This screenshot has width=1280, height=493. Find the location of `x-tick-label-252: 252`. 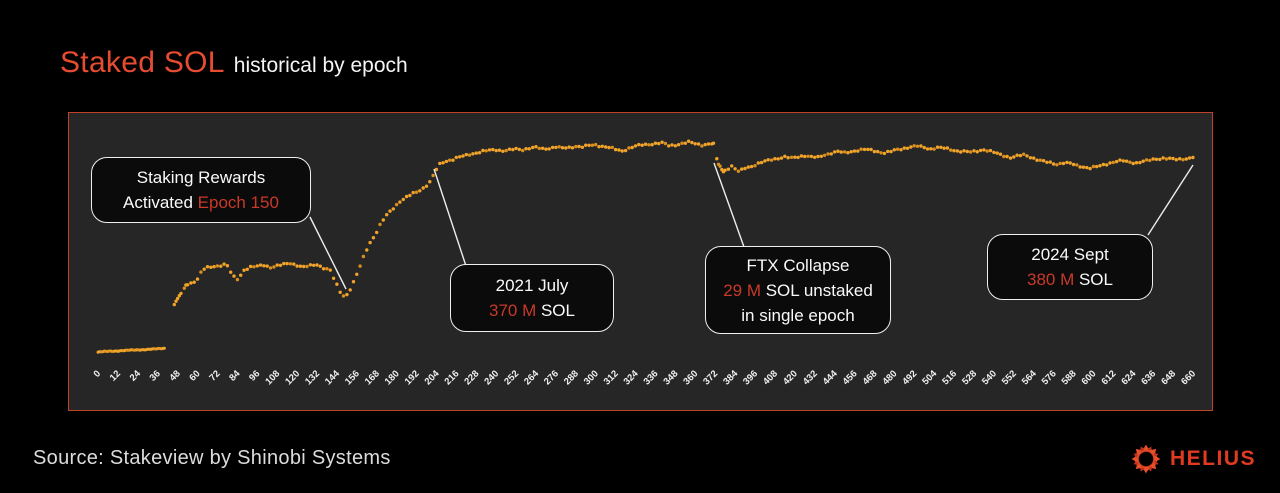

x-tick-label-252: 252 is located at coordinates (511, 377).